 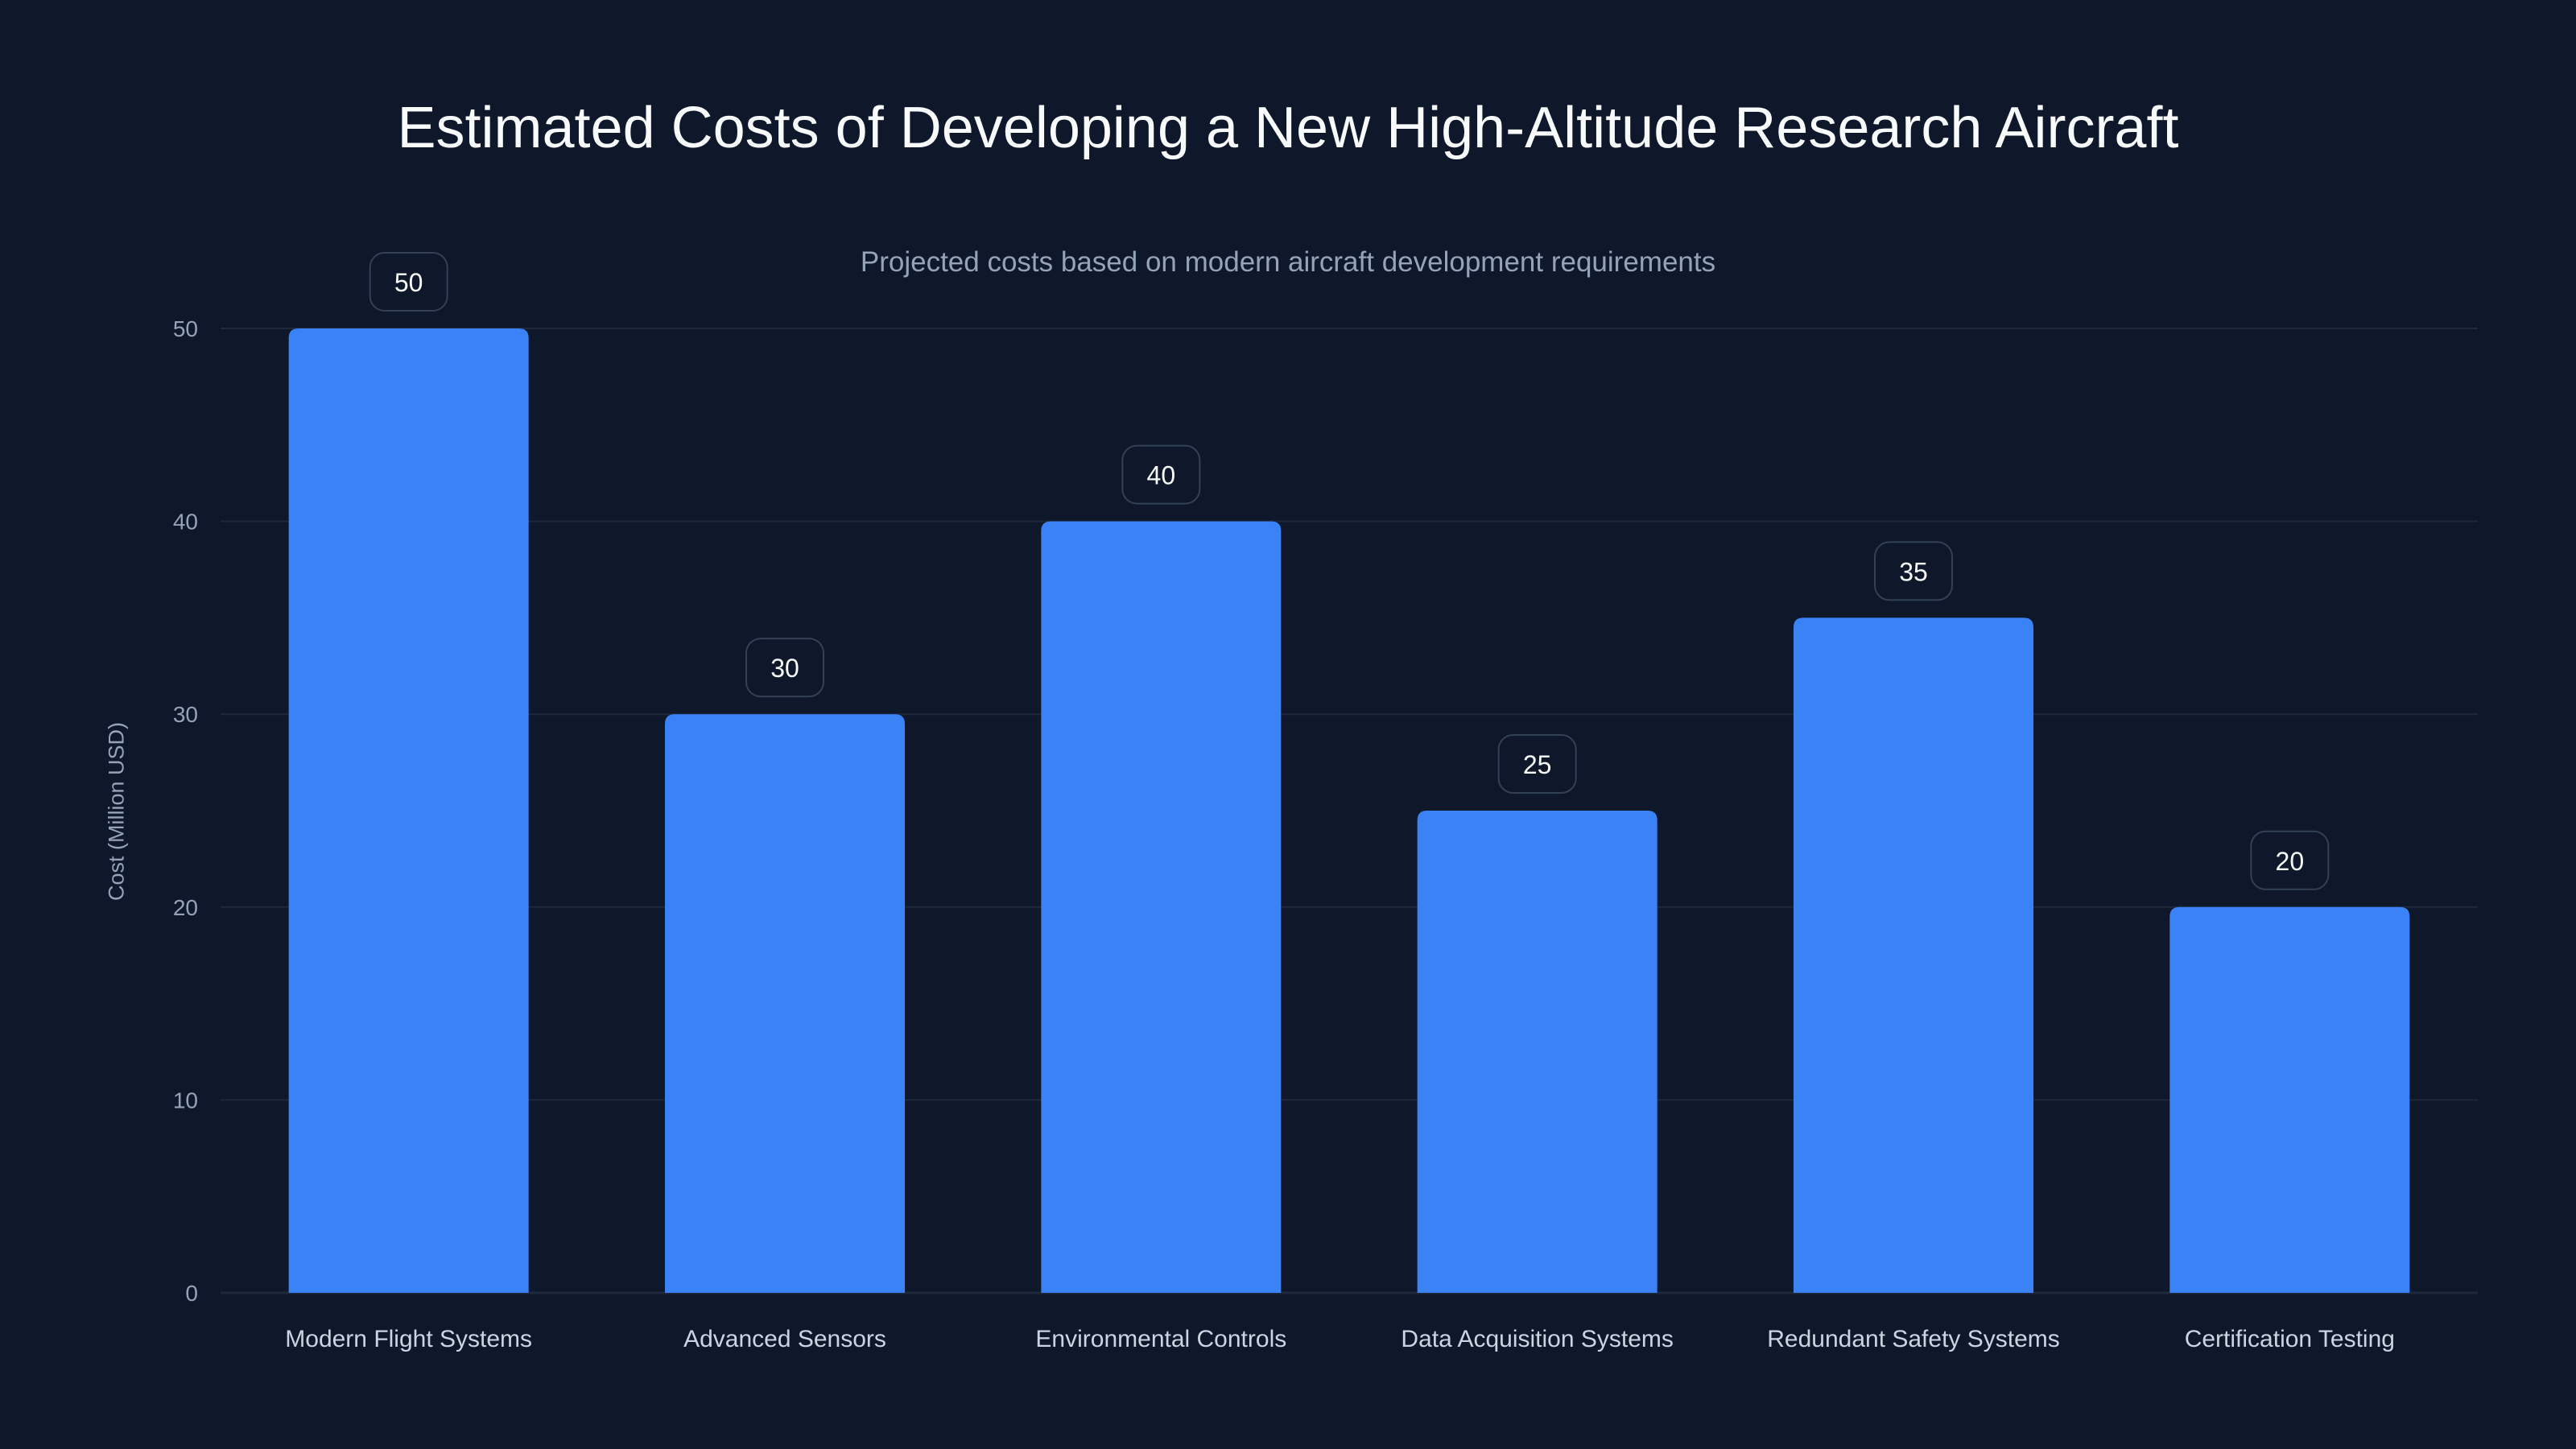 I want to click on x-tick-label: Data Acquisition Systems, so click(x=1537, y=1339).